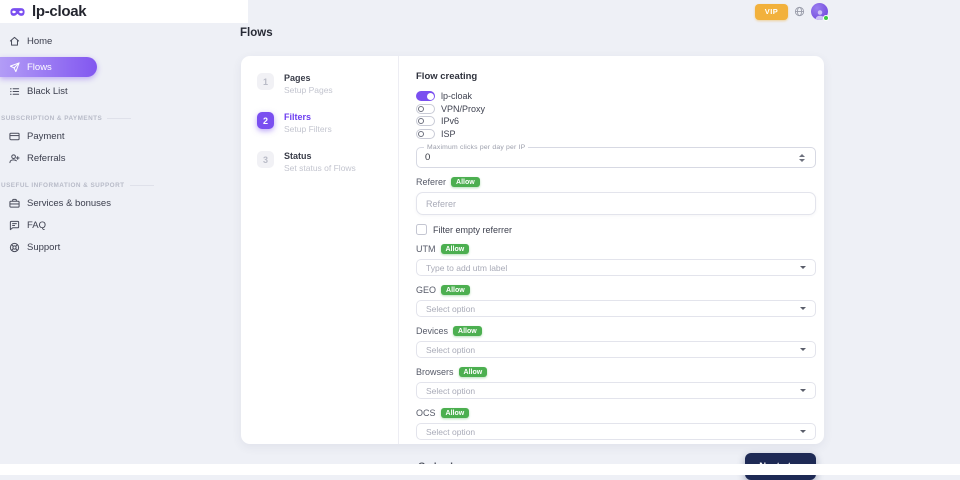 This screenshot has width=960, height=480. Describe the element at coordinates (44, 247) in the screenshot. I see `sidebar-item-label: Support` at that location.